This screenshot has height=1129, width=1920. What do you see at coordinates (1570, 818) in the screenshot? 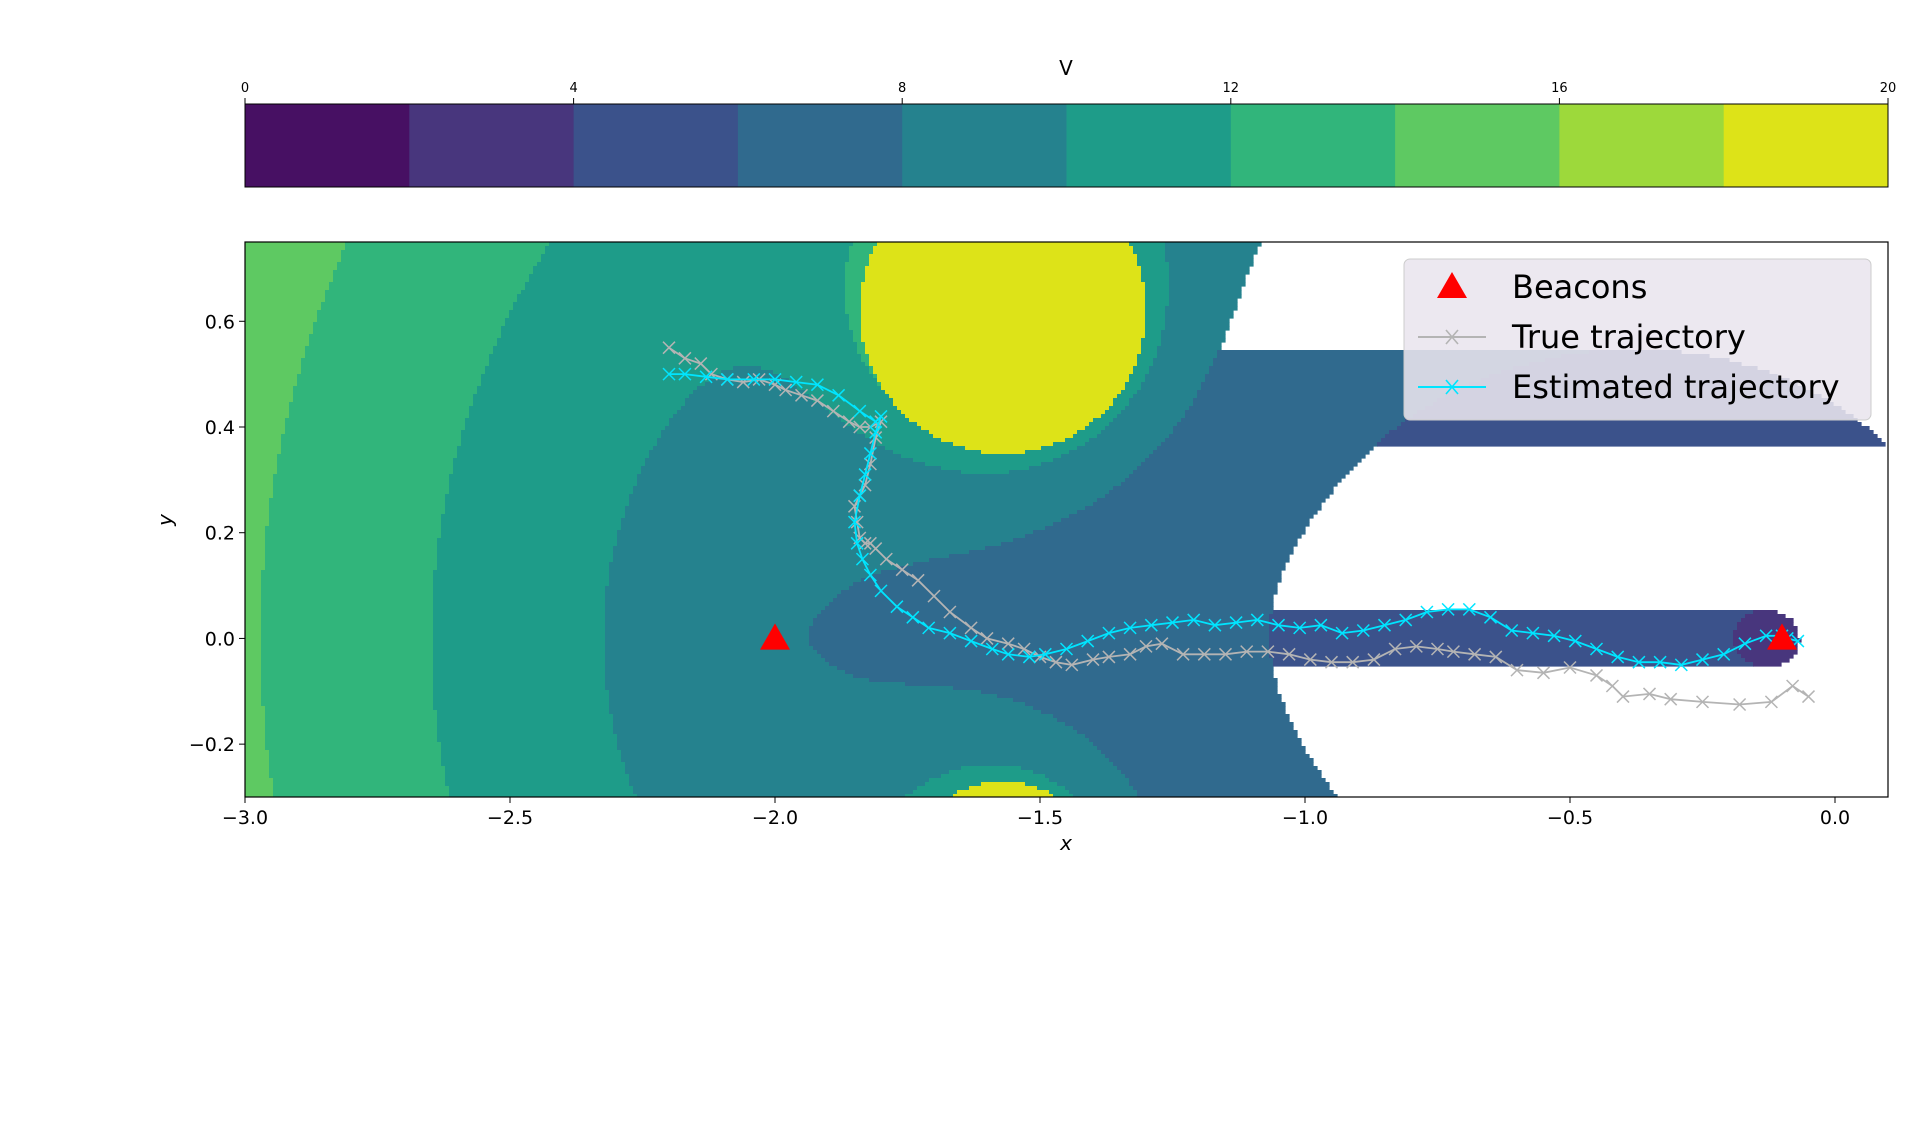
I see `x-tick-label: −0.5` at bounding box center [1570, 818].